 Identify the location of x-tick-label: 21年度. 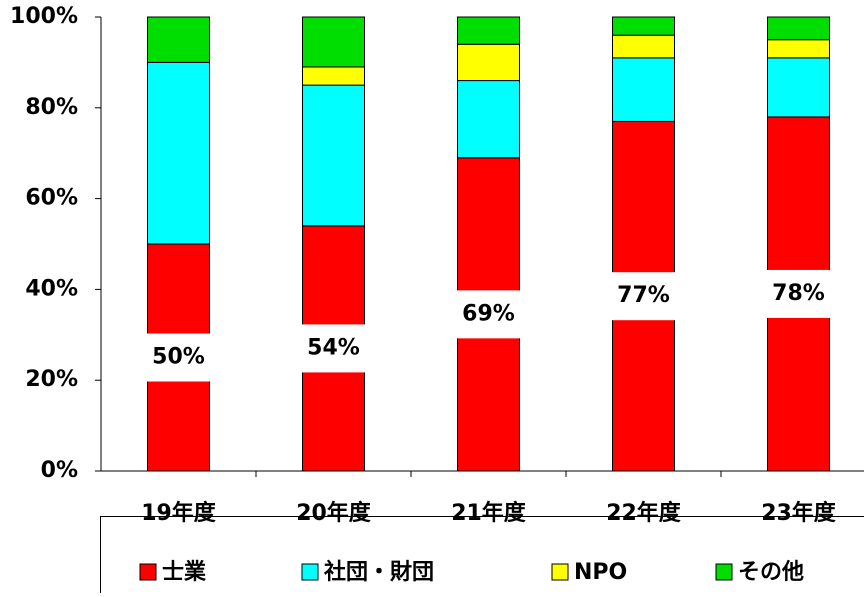
(489, 513).